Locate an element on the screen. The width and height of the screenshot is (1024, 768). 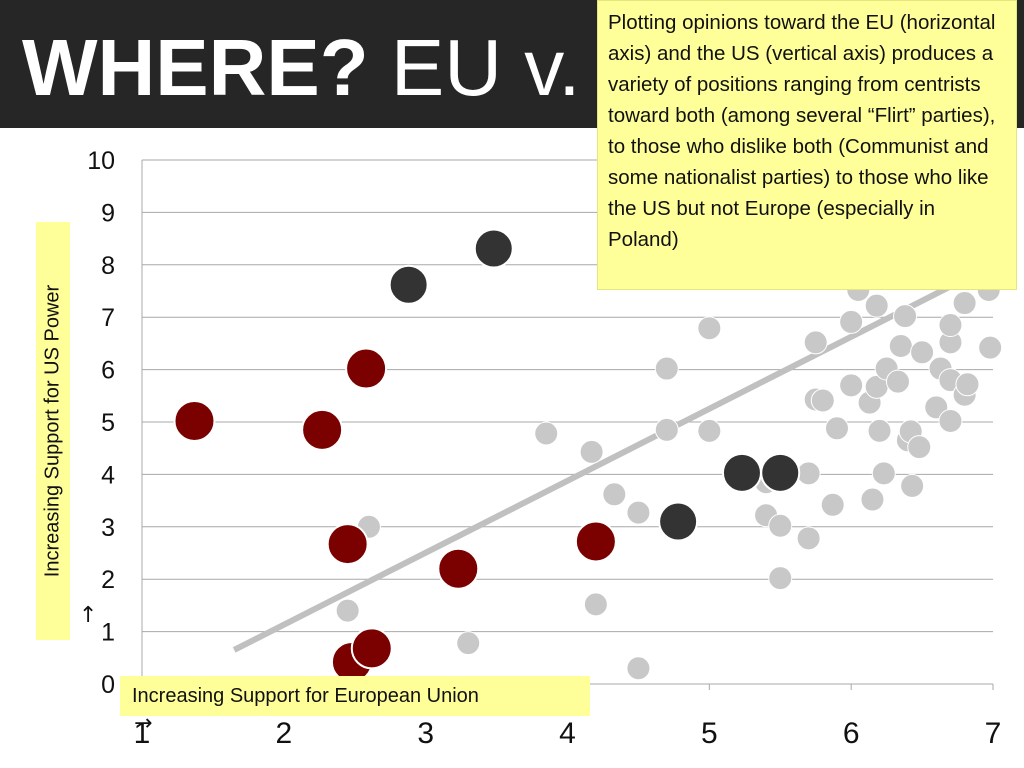
x-tick-label: 3 is located at coordinates (425, 733).